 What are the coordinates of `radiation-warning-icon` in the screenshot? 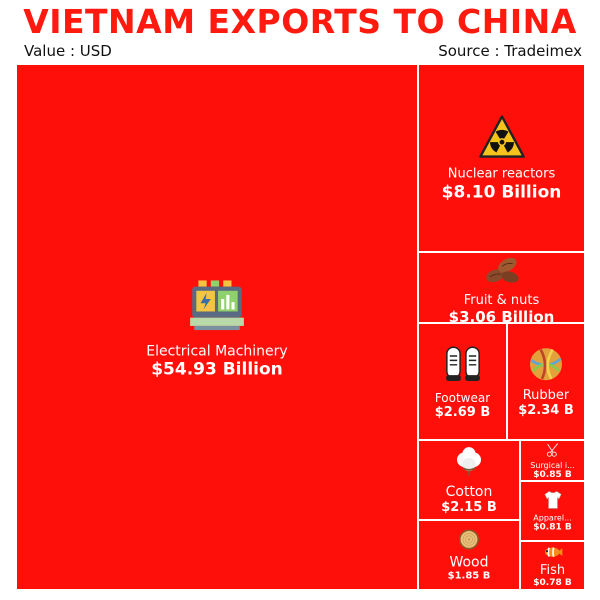 It's located at (502, 137).